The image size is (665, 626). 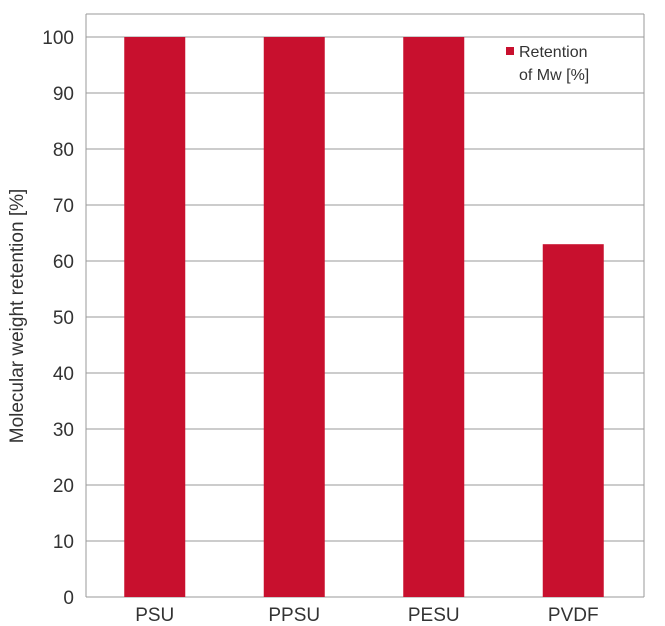 What do you see at coordinates (63, 430) in the screenshot?
I see `y-tick-label-30: 30` at bounding box center [63, 430].